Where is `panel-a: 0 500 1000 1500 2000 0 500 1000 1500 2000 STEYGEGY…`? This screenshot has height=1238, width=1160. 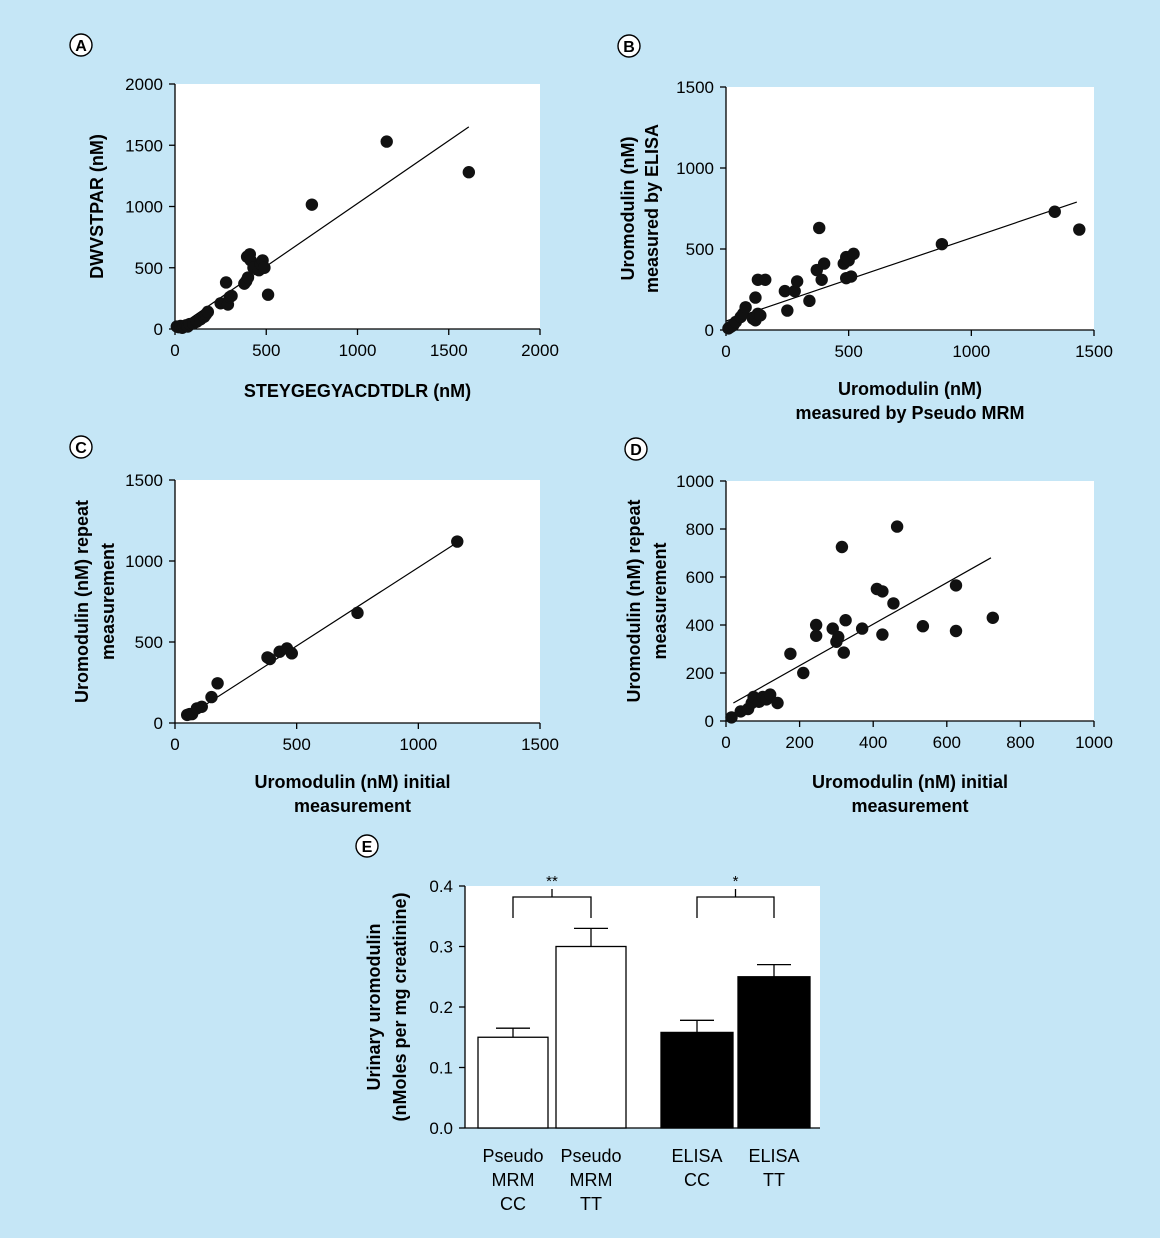
panel-a: 0 500 1000 1500 2000 0 500 1000 1500 2000 STEYGEGY… is located at coordinates (314, 217).